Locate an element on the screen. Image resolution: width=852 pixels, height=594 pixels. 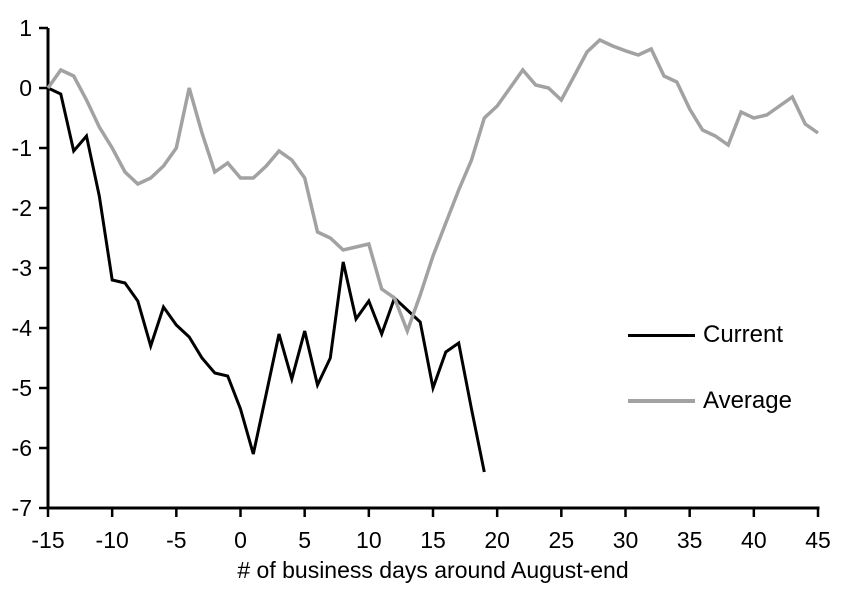
x-tick-label-30: 30 is located at coordinates (626, 540).